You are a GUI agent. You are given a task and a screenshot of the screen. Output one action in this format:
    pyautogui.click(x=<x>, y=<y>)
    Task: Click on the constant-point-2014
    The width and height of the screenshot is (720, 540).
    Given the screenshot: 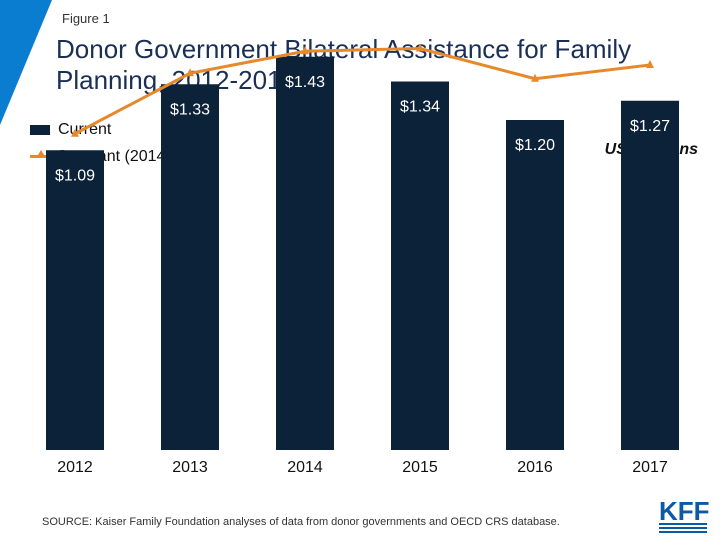 What is the action you would take?
    pyautogui.click(x=305, y=50)
    